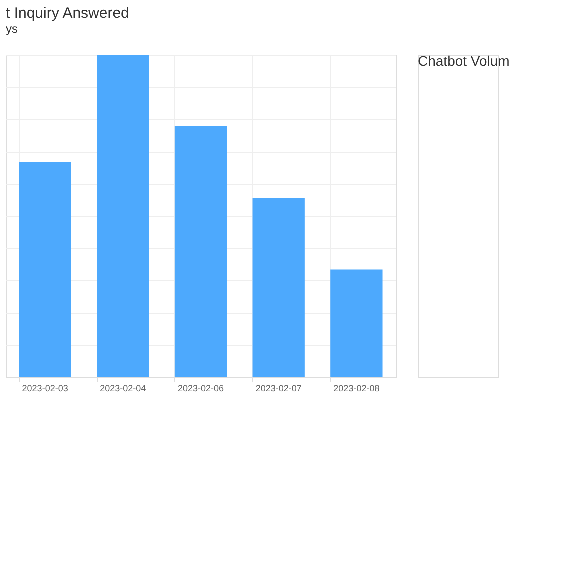 This screenshot has height=565, width=570. I want to click on text: Chatbot Volum, so click(464, 61).